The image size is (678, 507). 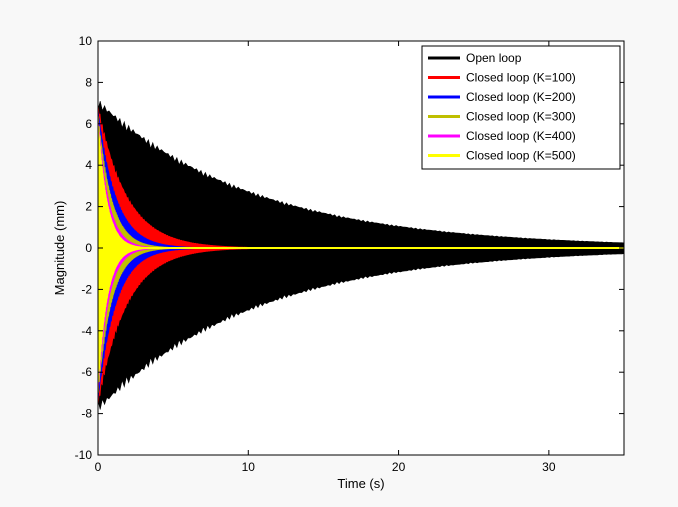 I want to click on legend-box, so click(x=521, y=107).